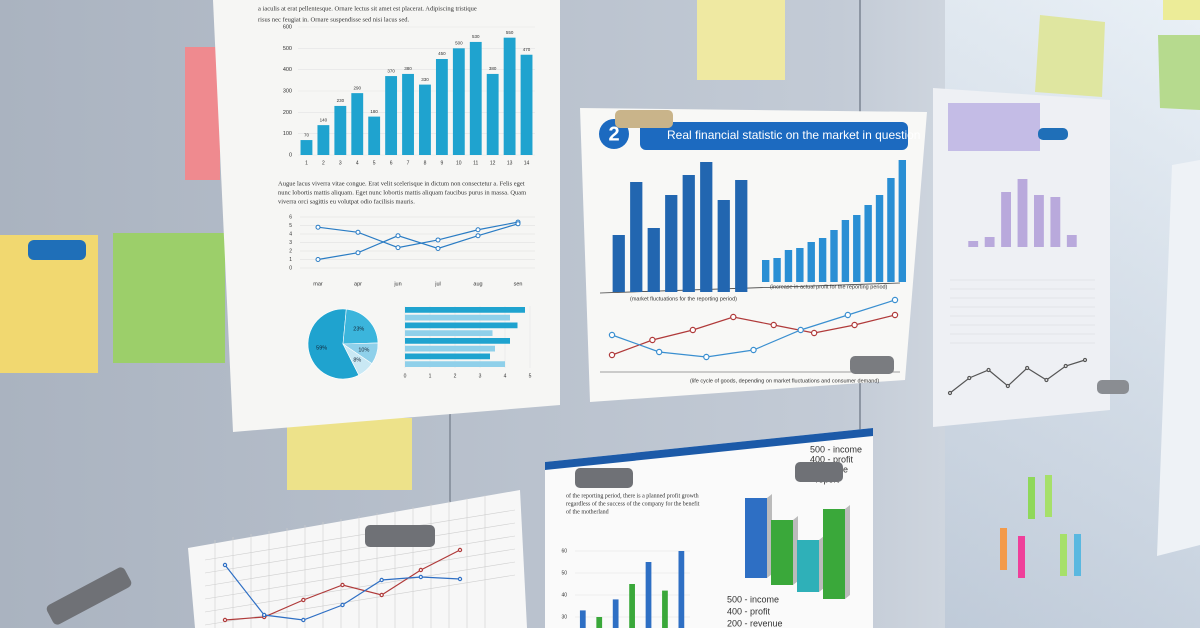  I want to click on slice-label: 23%, so click(358, 330).